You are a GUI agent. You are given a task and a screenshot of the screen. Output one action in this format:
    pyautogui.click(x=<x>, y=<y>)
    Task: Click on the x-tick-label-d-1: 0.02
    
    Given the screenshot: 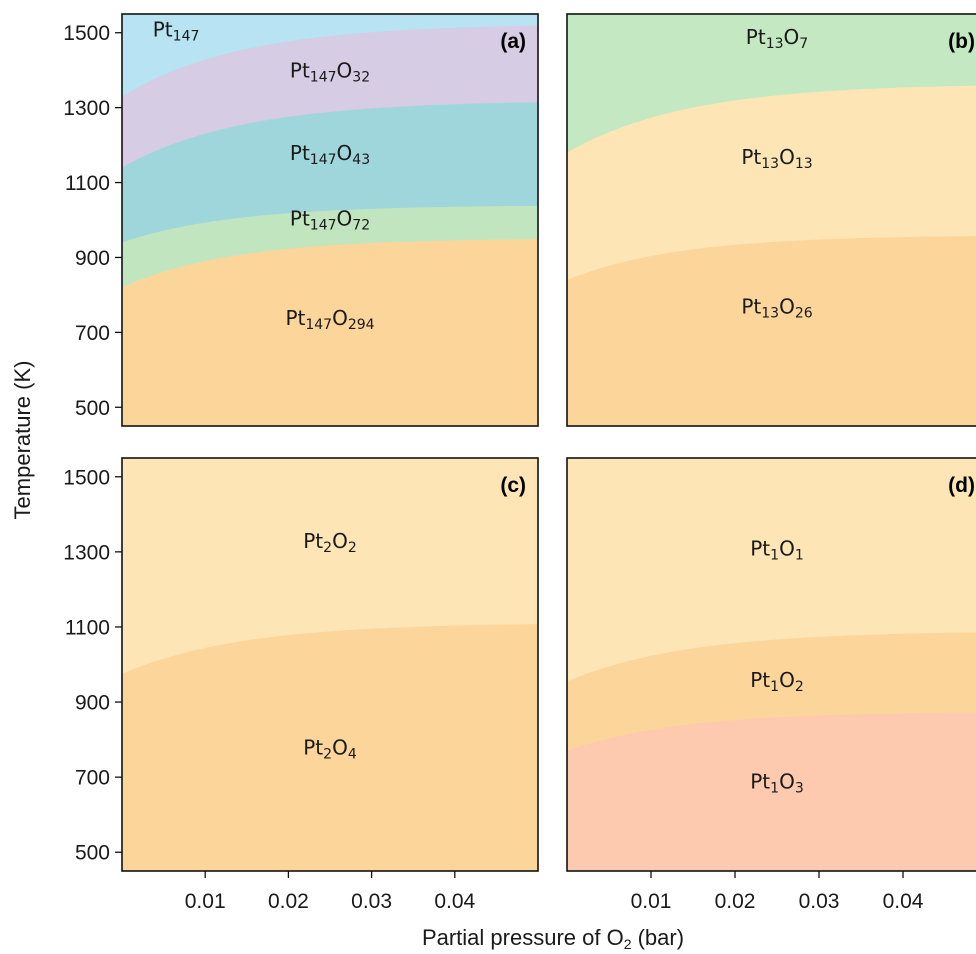 What is the action you would take?
    pyautogui.click(x=735, y=901)
    